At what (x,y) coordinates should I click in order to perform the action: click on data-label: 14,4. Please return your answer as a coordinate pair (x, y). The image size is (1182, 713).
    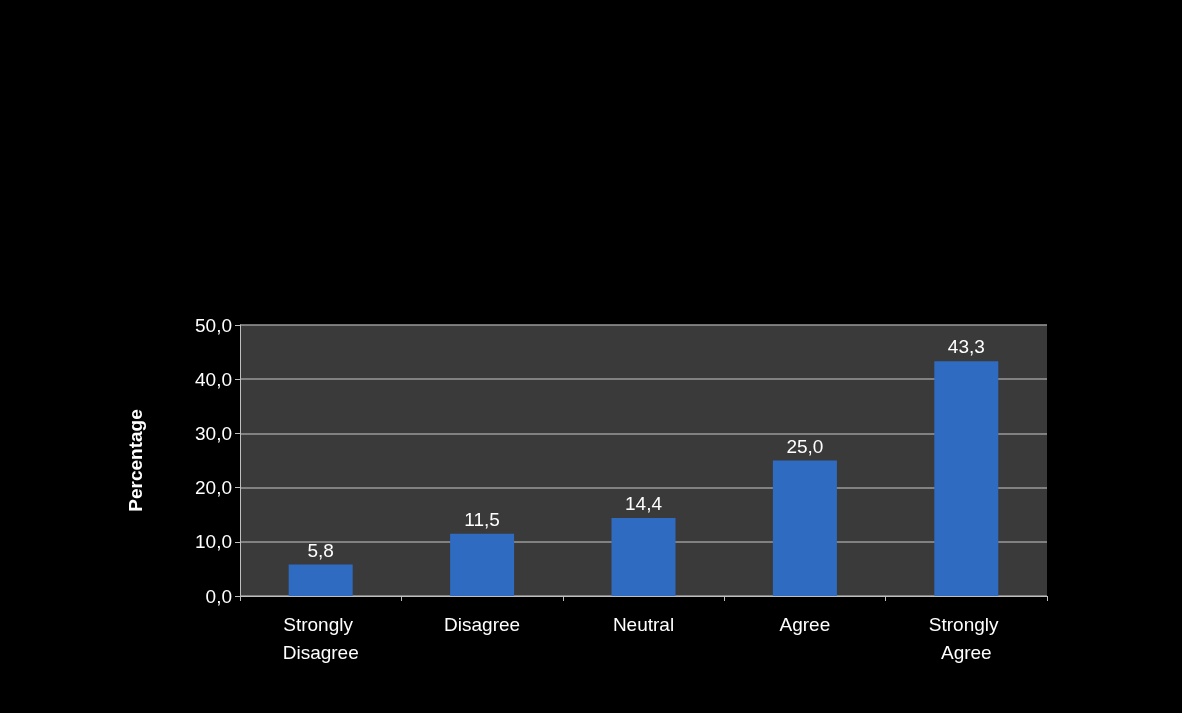
    Looking at the image, I should click on (644, 503).